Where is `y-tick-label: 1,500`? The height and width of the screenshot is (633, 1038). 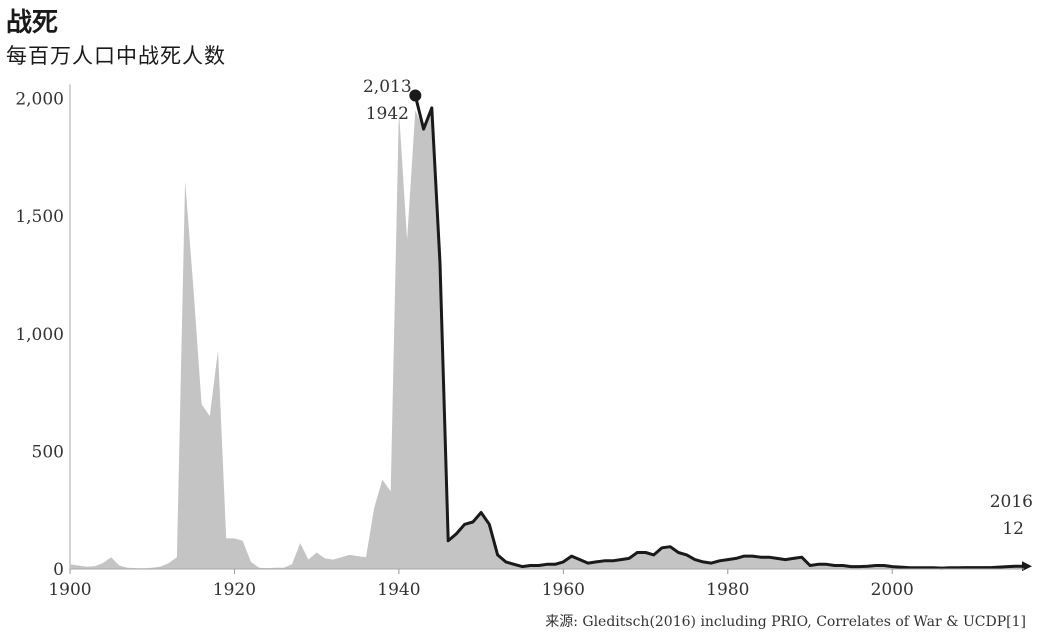
y-tick-label: 1,500 is located at coordinates (39, 217).